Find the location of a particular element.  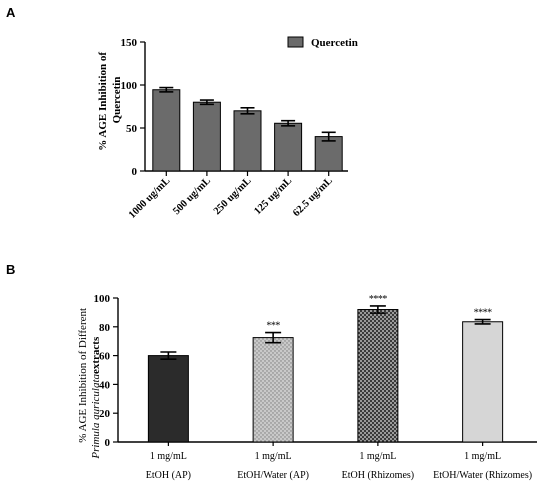

chart-b-group-label: EtOH (AP) is located at coordinates (168, 475).